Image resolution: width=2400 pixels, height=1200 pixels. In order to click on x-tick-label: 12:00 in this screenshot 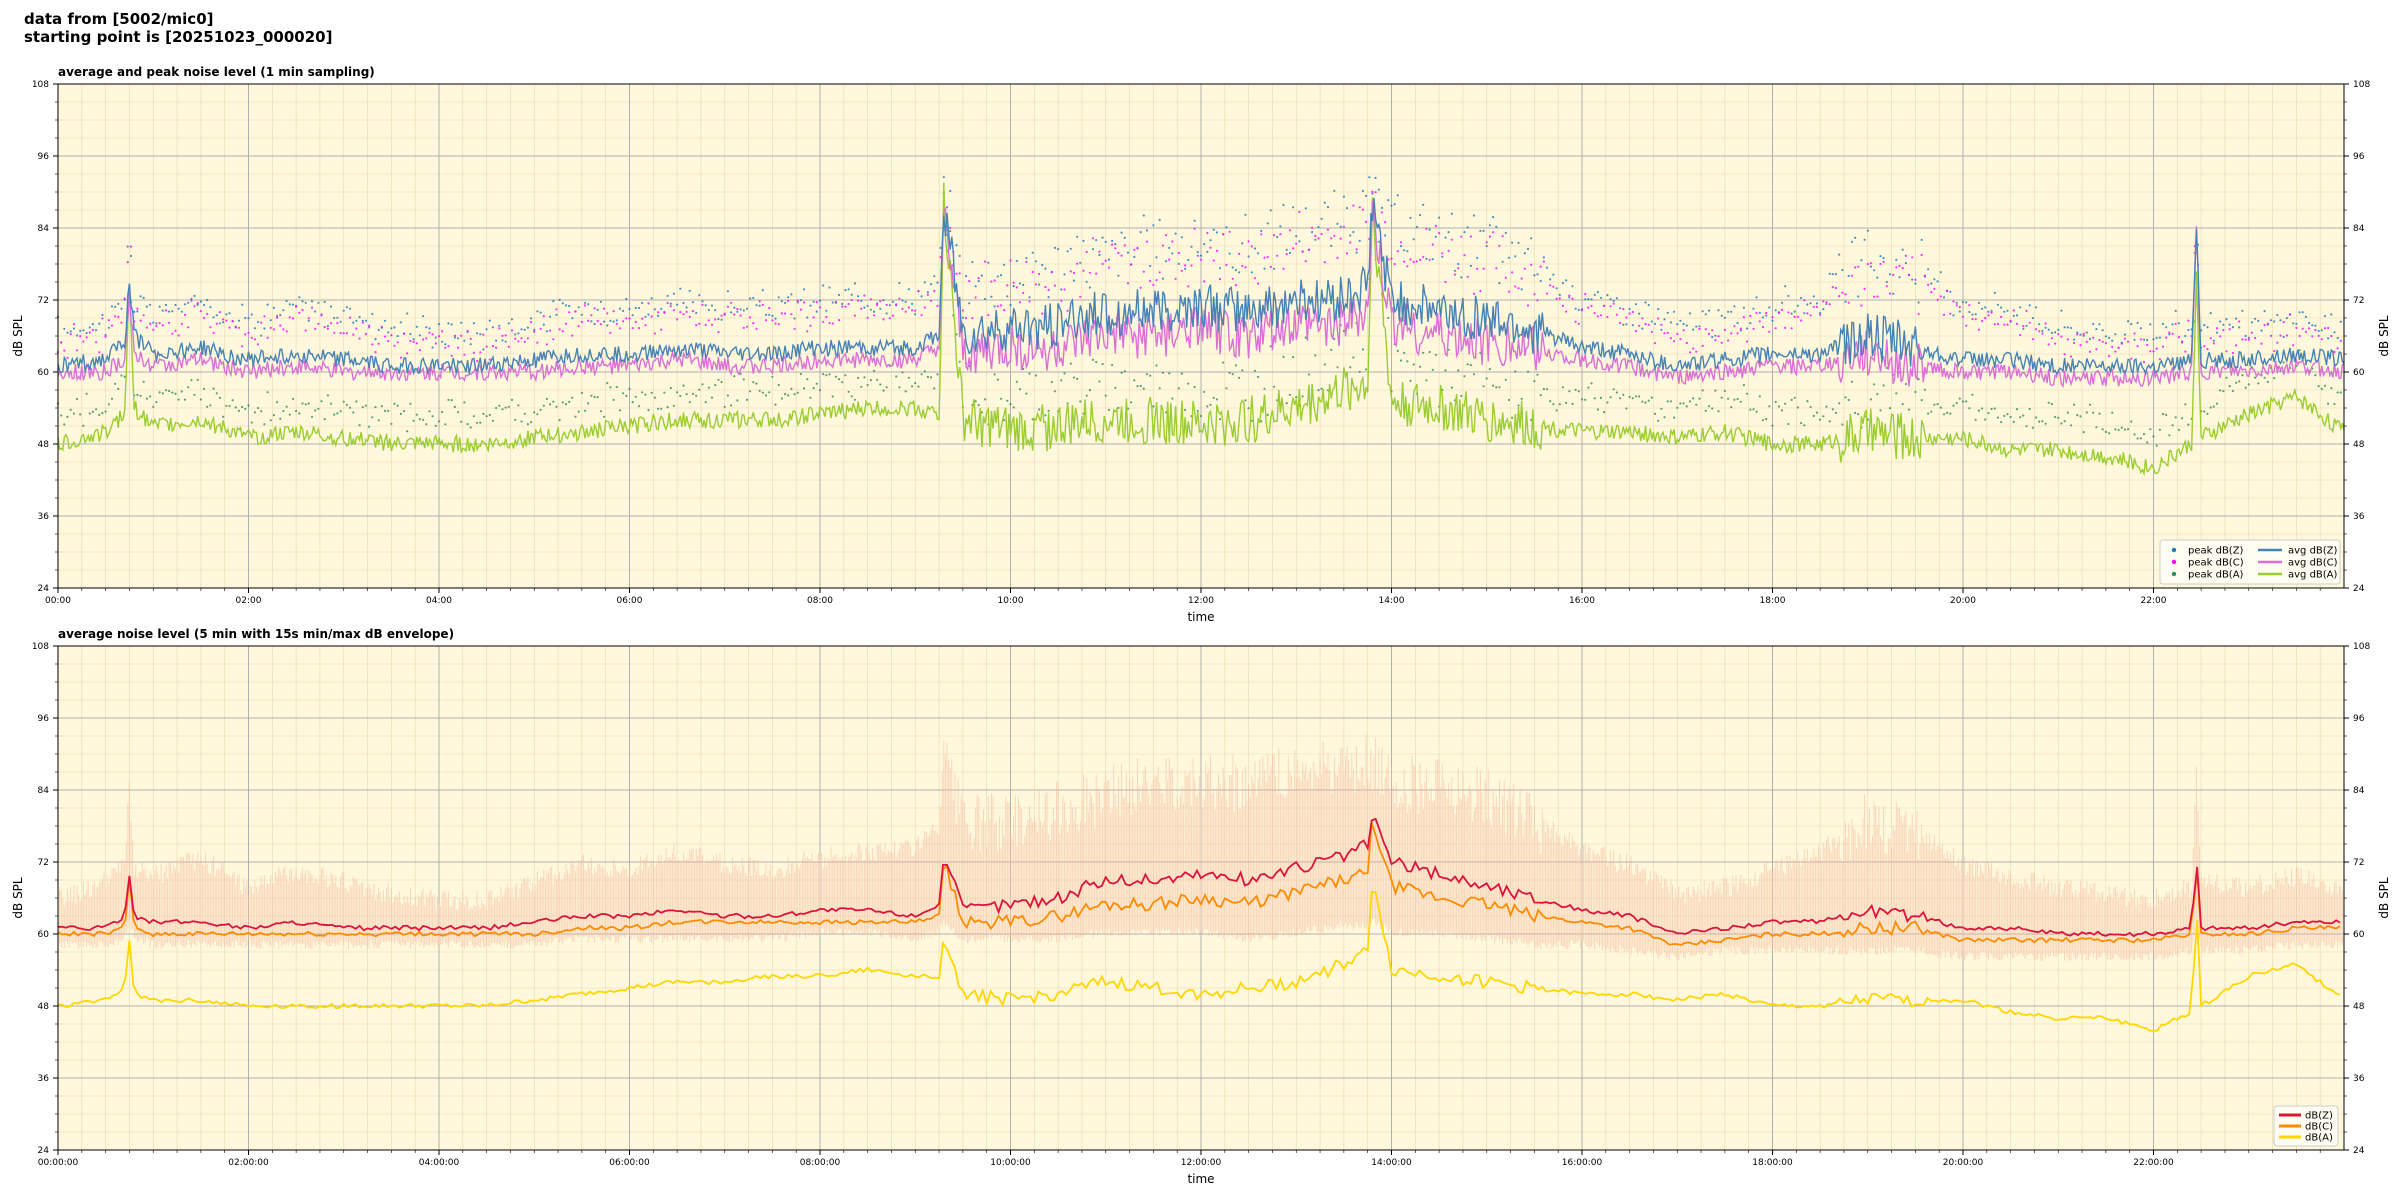, I will do `click(1201, 601)`.